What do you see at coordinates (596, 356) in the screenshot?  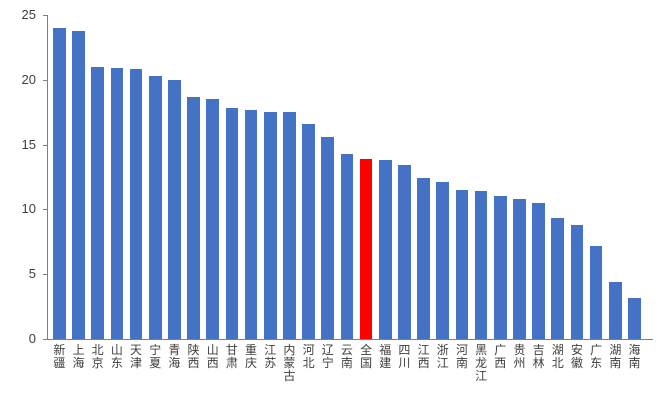 I see `x-tick-label: 广 东` at bounding box center [596, 356].